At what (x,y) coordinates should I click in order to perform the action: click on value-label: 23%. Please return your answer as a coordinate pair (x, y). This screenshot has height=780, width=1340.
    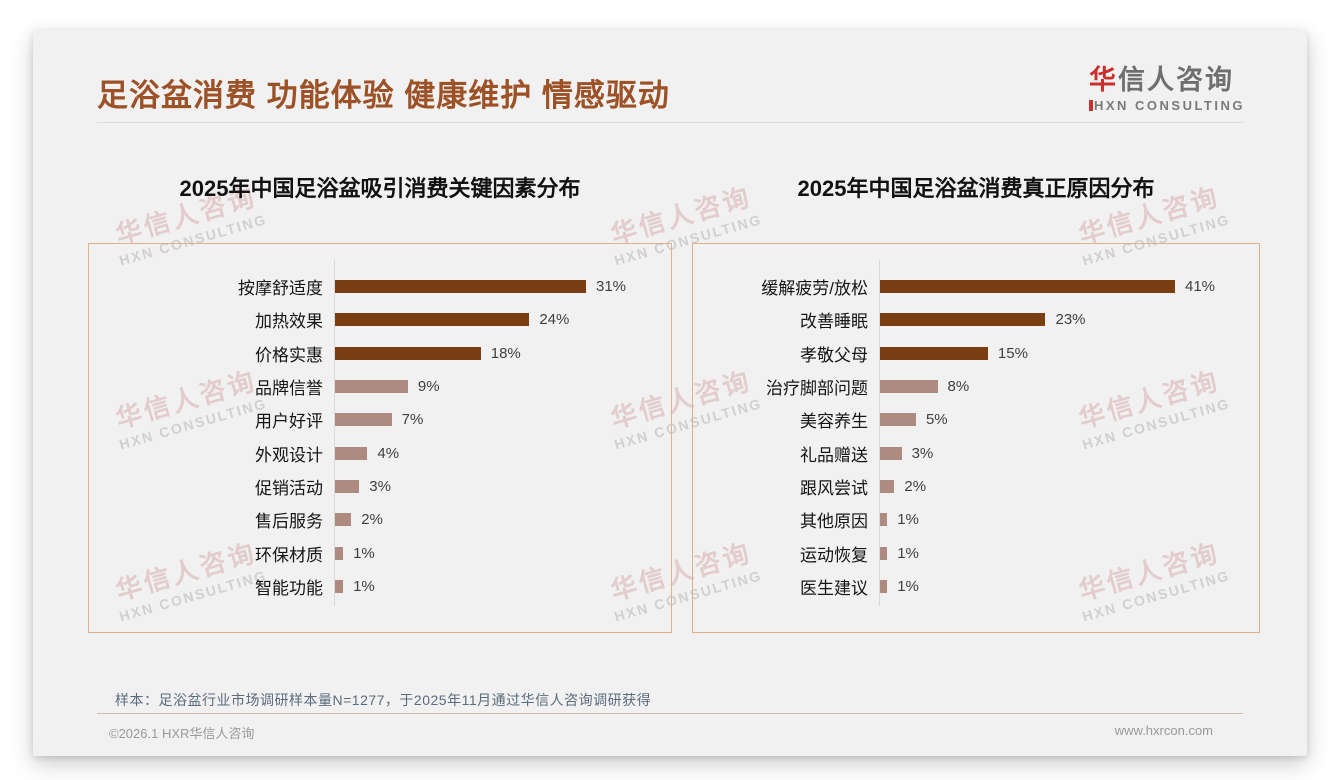
    Looking at the image, I should click on (1070, 320).